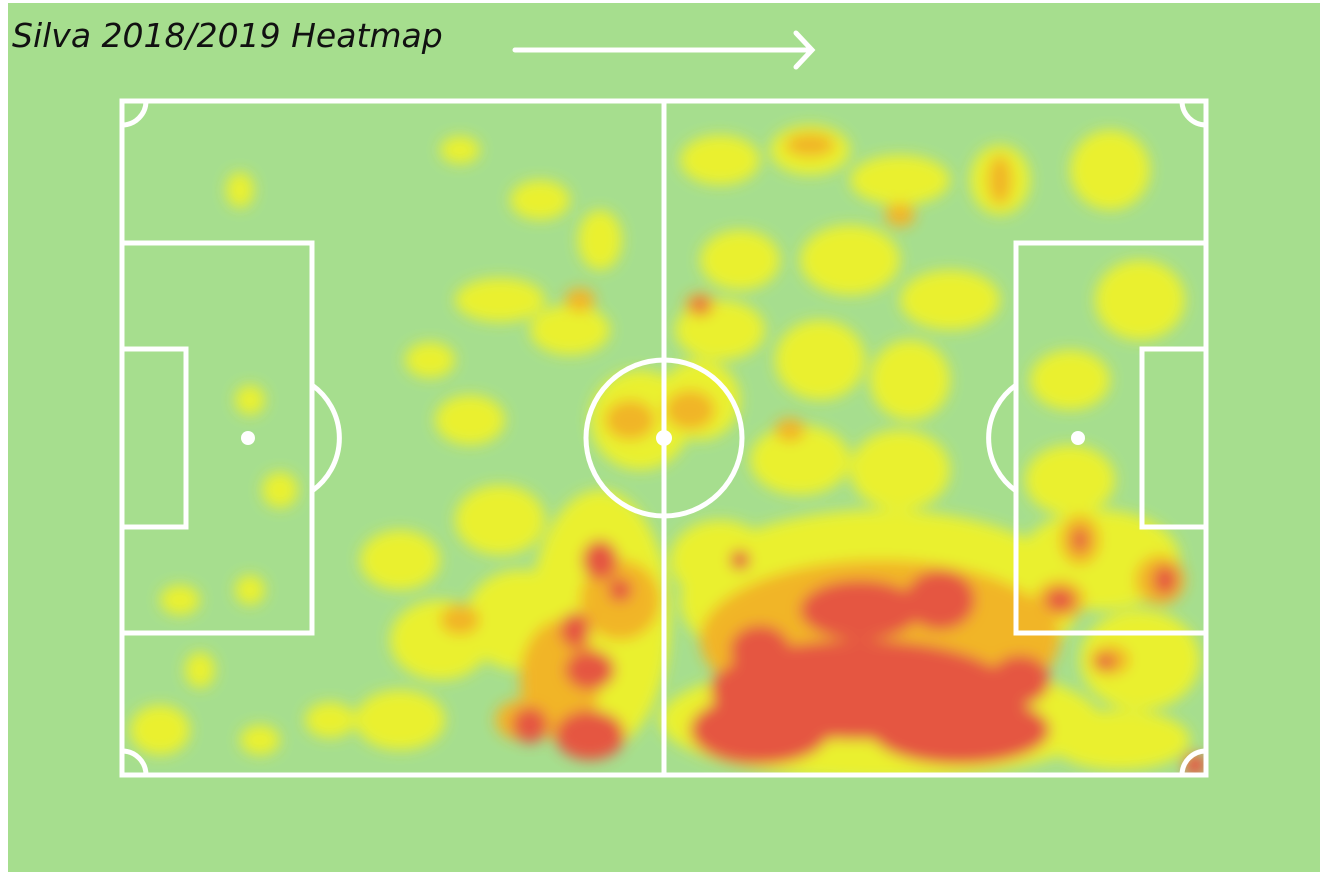  I want to click on direction-arrow, so click(664, 50).